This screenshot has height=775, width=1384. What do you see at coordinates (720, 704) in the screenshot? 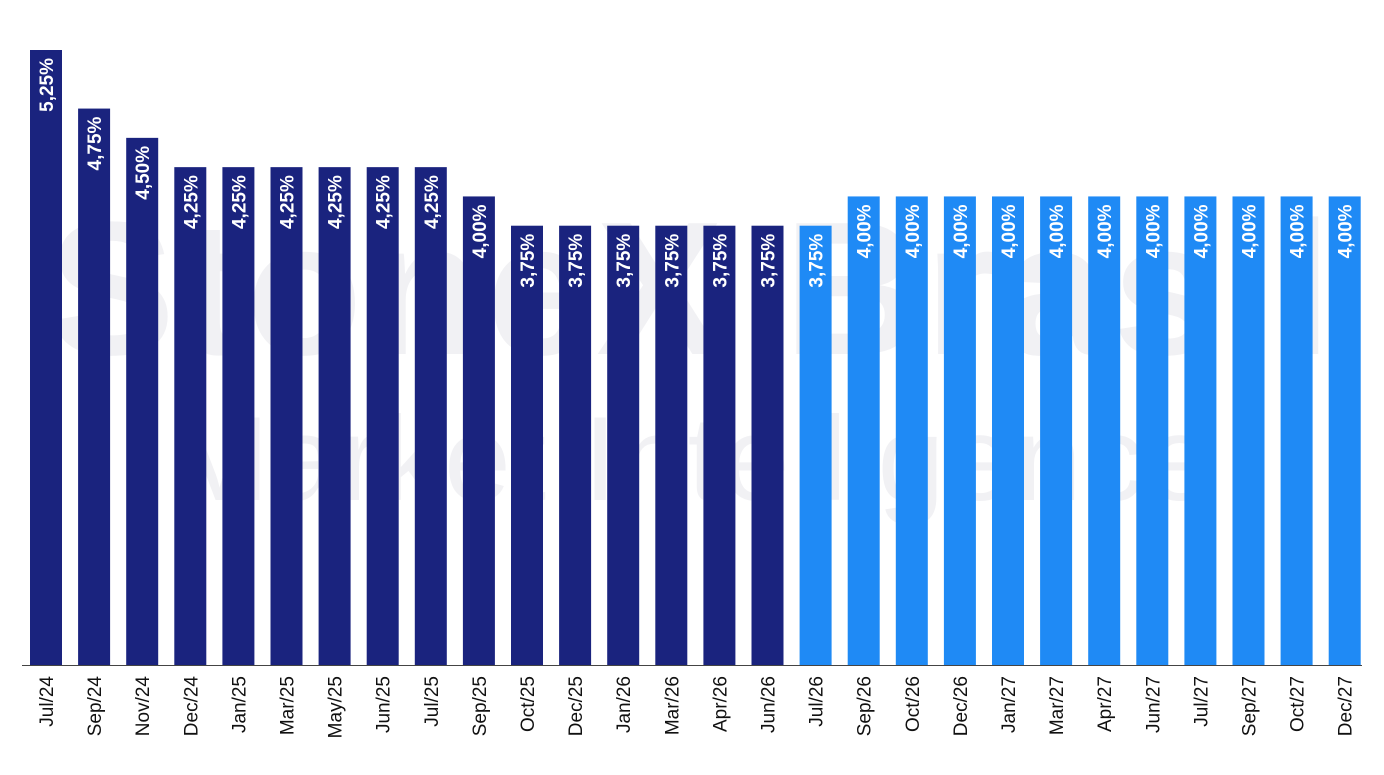
I see `x-tick-label: Apr/26` at bounding box center [720, 704].